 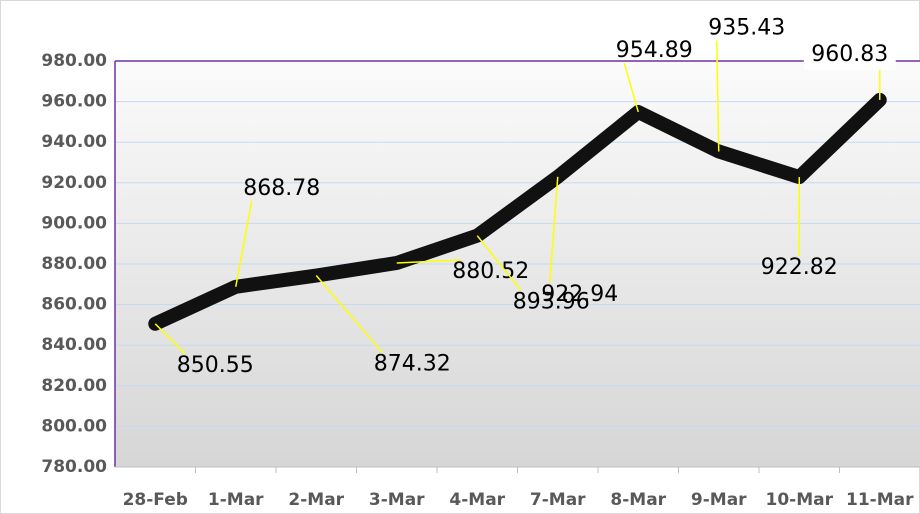 What do you see at coordinates (236, 500) in the screenshot?
I see `x-tick-label: 1-Mar` at bounding box center [236, 500].